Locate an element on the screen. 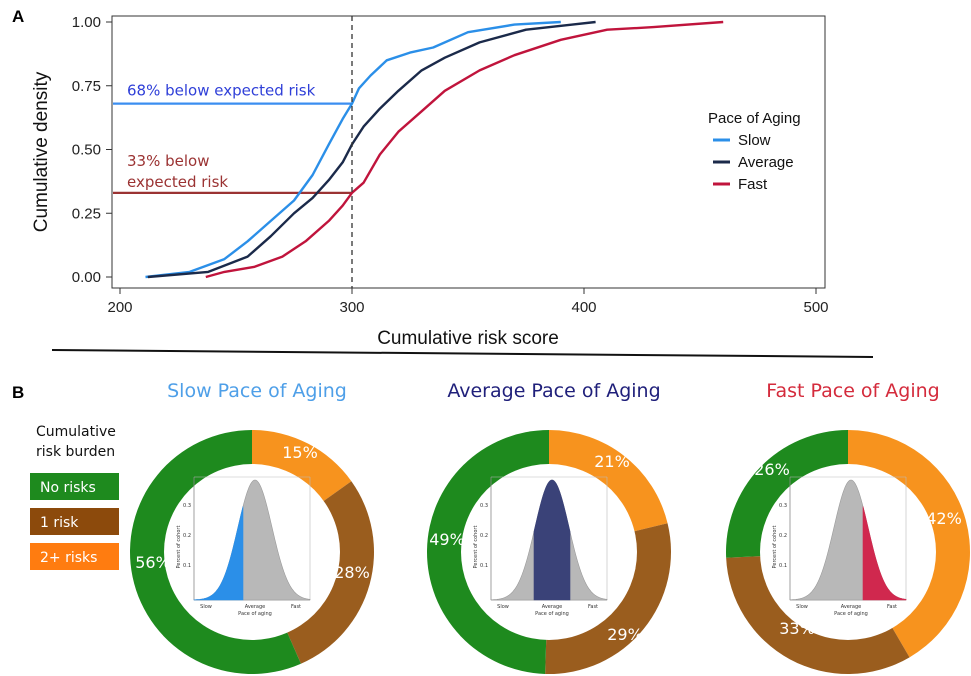  pct-label-1-risk: 33% is located at coordinates (797, 628).